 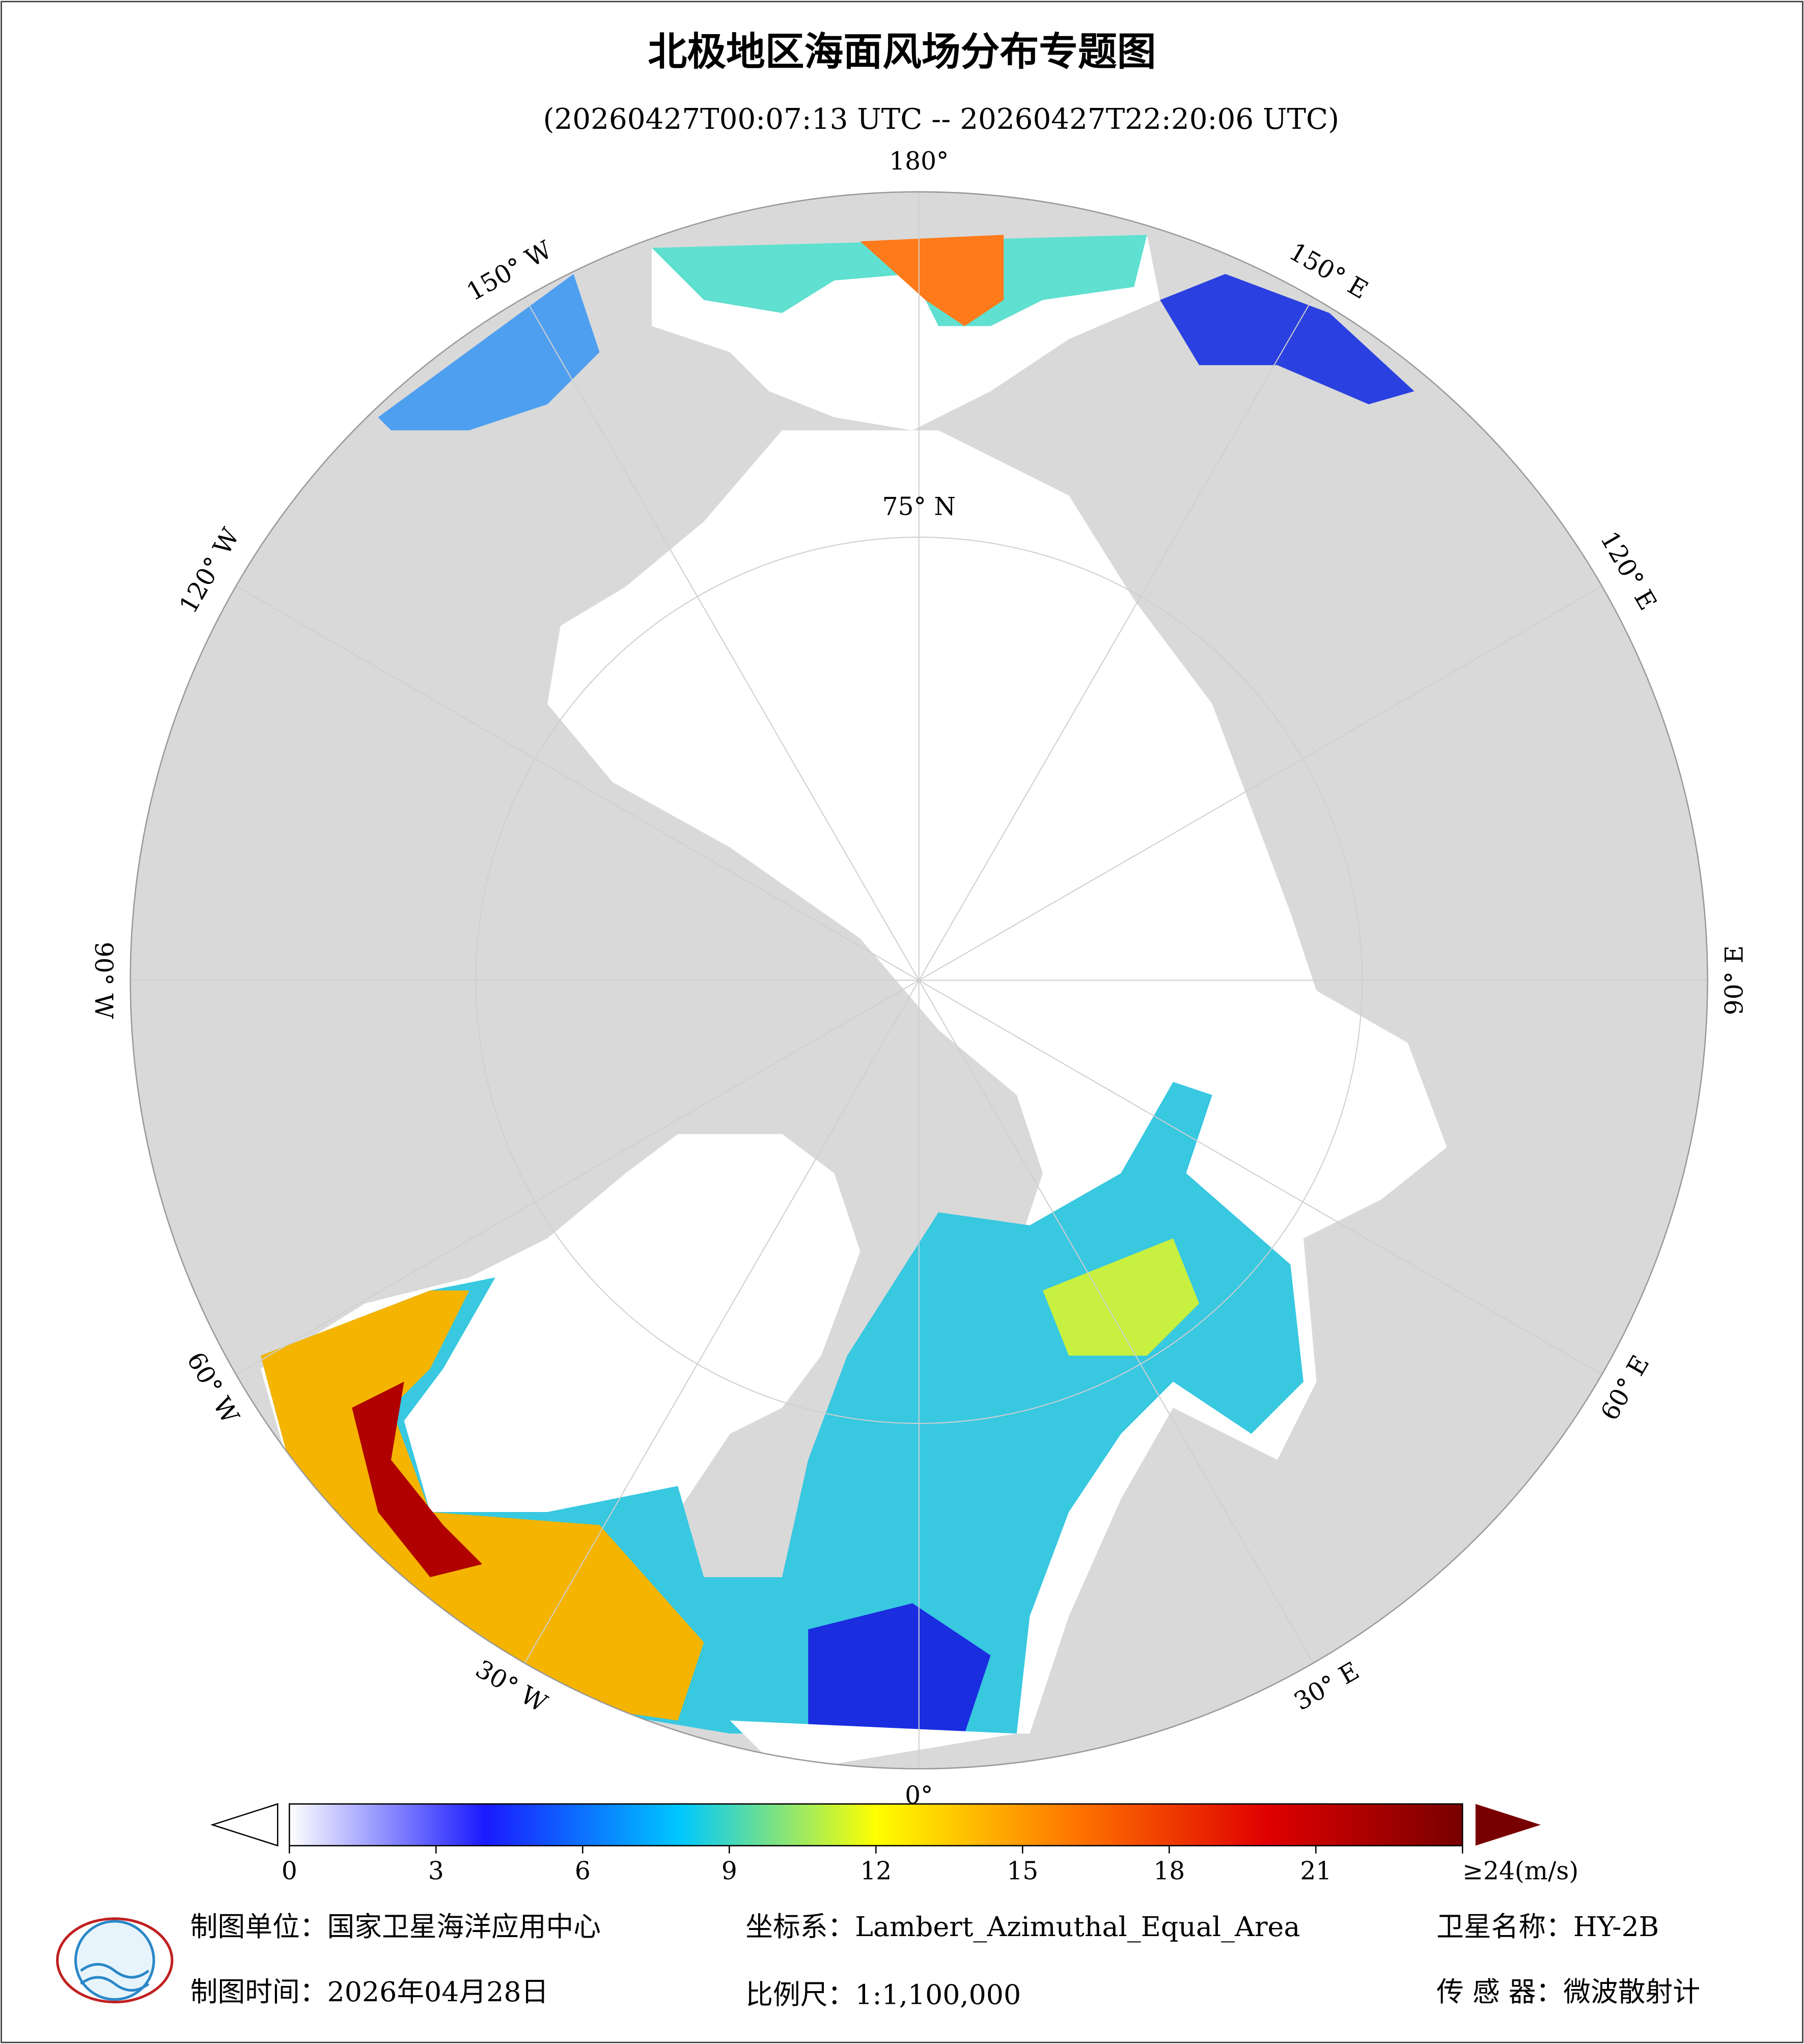 What do you see at coordinates (1508, 1825) in the screenshot?
I see `colorbar-over` at bounding box center [1508, 1825].